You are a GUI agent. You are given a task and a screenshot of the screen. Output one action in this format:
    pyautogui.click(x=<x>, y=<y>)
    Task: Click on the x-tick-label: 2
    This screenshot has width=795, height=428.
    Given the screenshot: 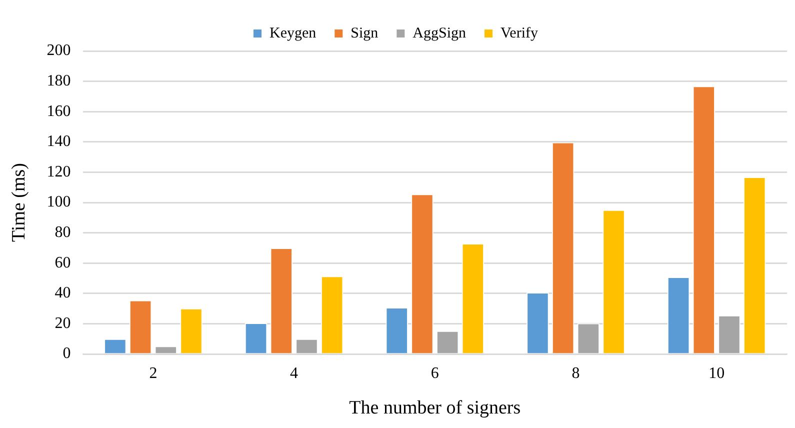 What is the action you would take?
    pyautogui.click(x=153, y=373)
    